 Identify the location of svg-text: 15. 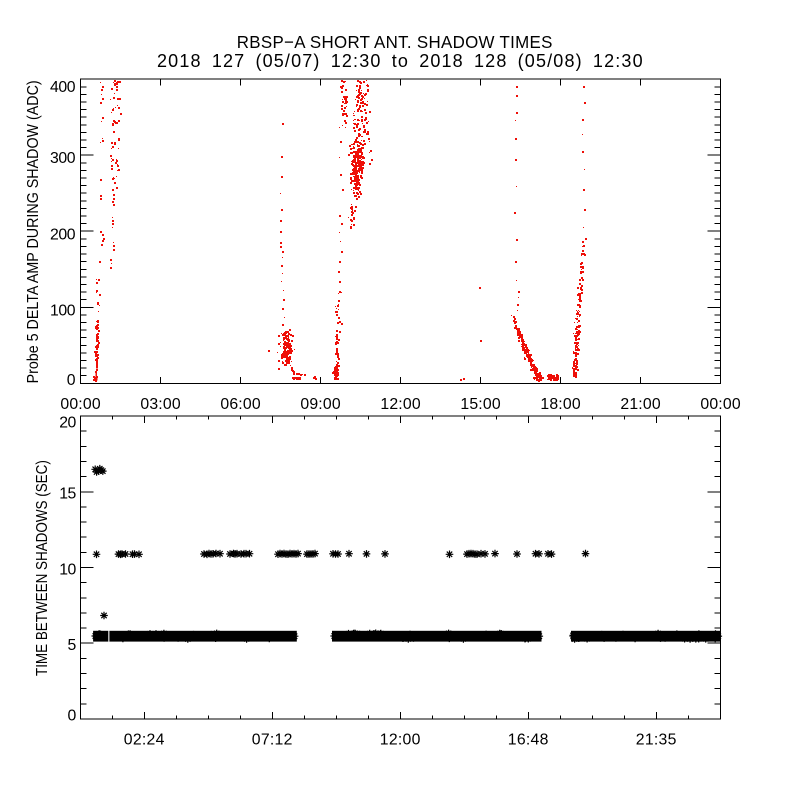
(67, 494).